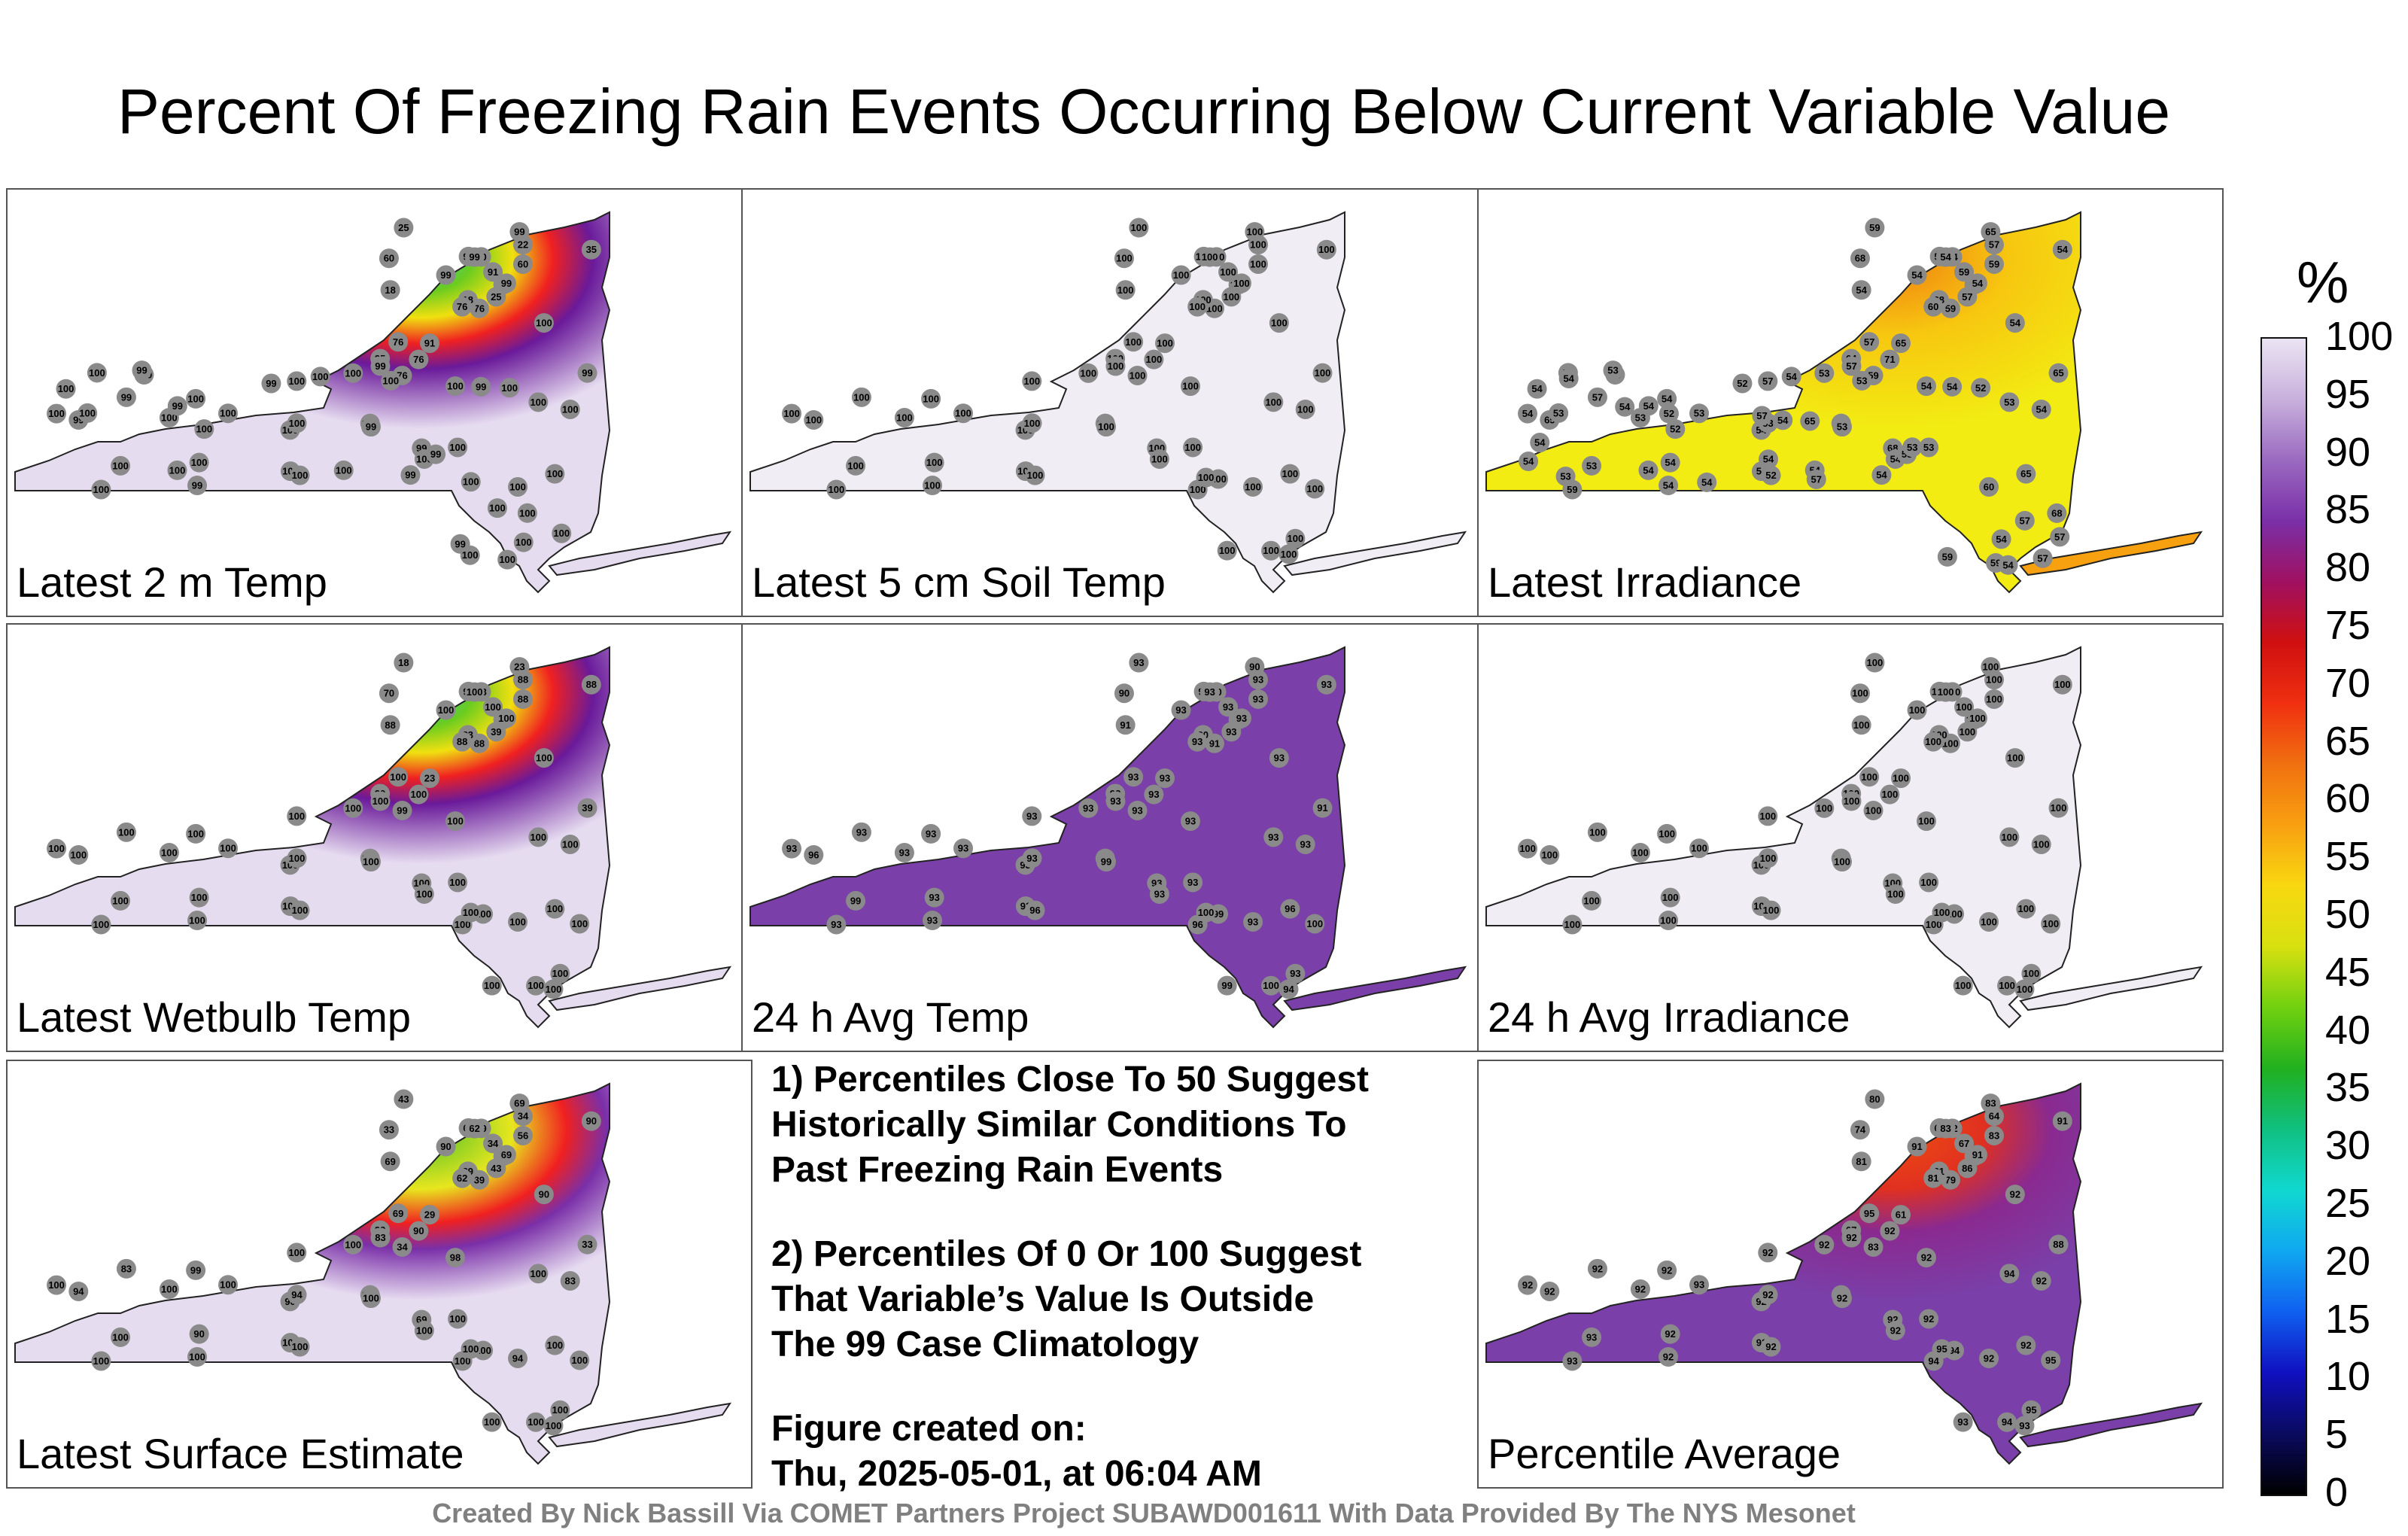 The image size is (2408, 1536). What do you see at coordinates (523, 680) in the screenshot?
I see `station-value: 88` at bounding box center [523, 680].